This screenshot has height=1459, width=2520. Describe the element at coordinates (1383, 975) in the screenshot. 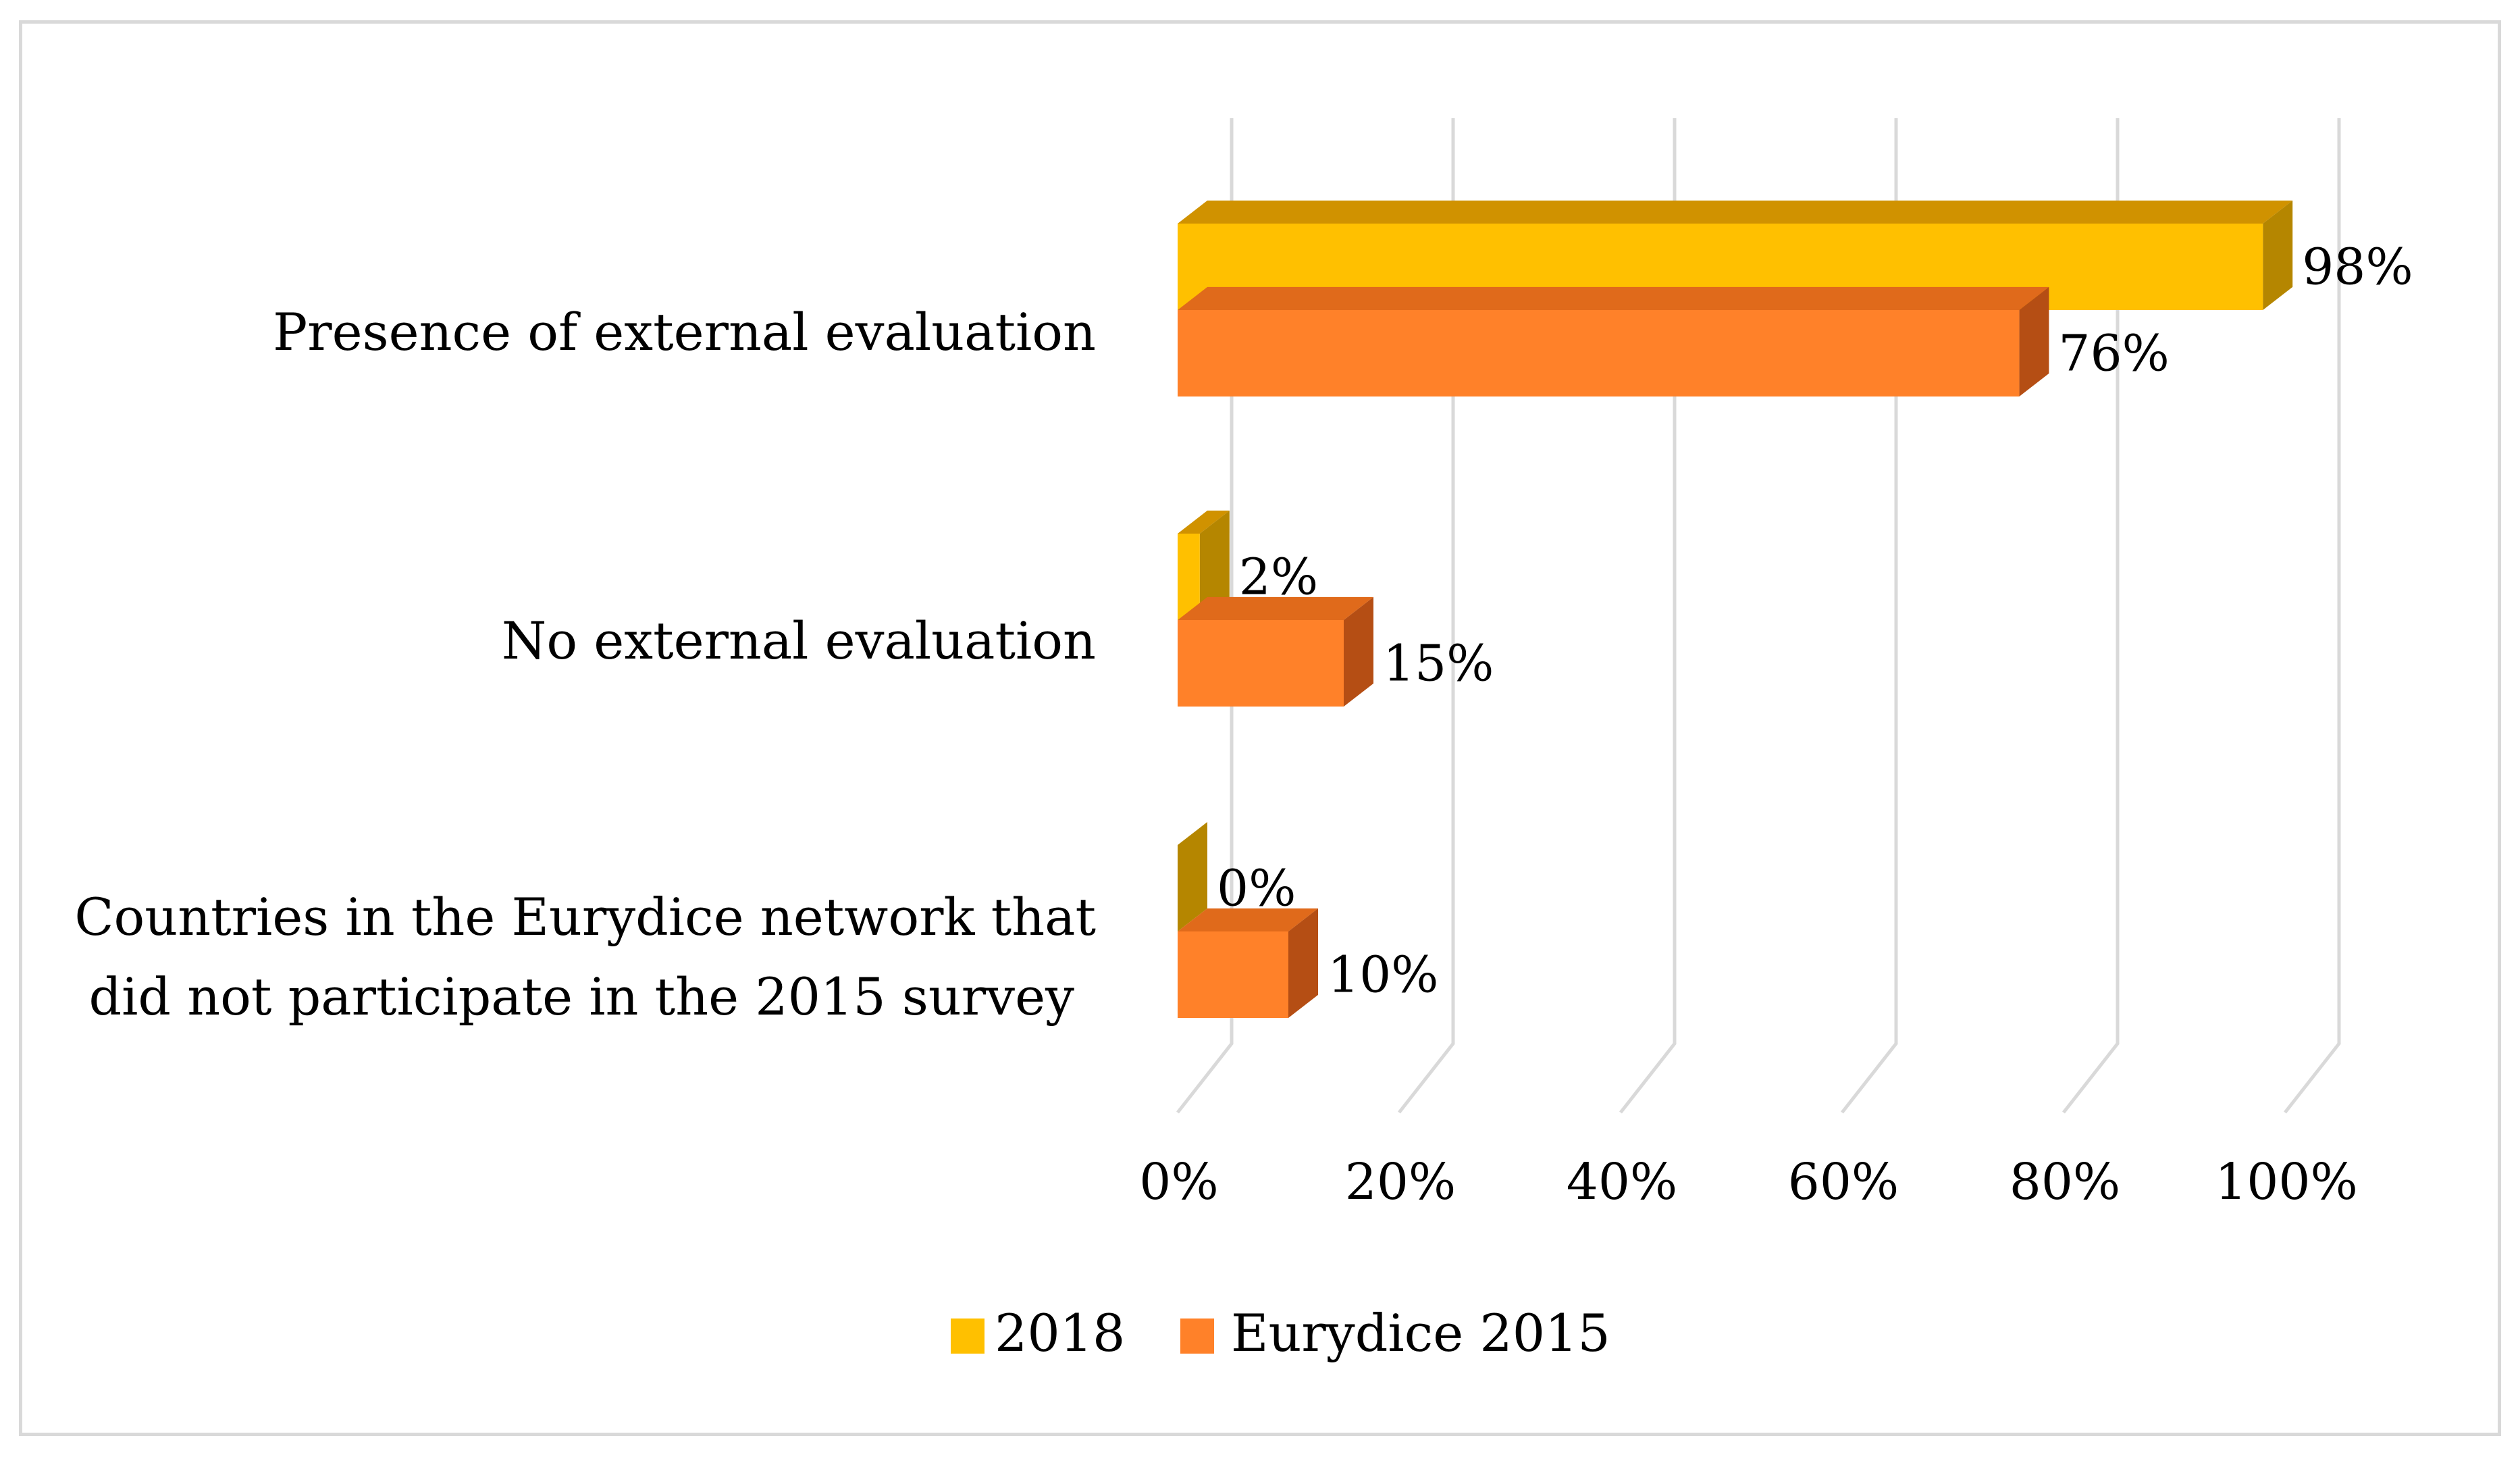

I see `data-label-2-1: 10%` at that location.